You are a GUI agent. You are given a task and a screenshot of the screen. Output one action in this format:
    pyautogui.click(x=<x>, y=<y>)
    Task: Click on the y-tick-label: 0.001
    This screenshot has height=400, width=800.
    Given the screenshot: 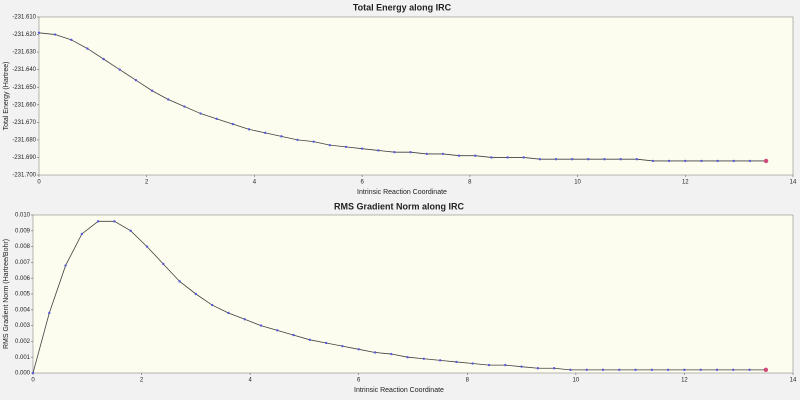 What is the action you would take?
    pyautogui.click(x=23, y=358)
    